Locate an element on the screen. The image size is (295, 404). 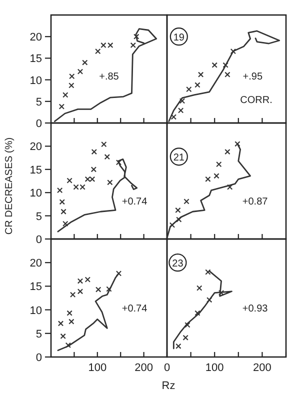
annotation: CORR. is located at coordinates (256, 100).